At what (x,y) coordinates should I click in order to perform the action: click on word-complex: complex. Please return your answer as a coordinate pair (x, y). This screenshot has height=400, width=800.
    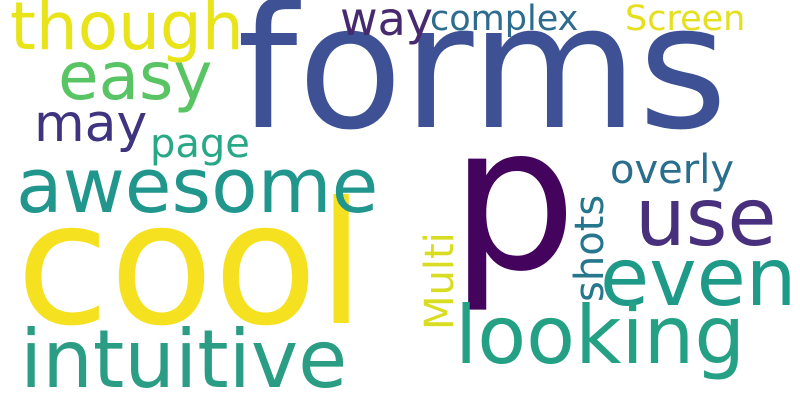
    Looking at the image, I should click on (504, 19).